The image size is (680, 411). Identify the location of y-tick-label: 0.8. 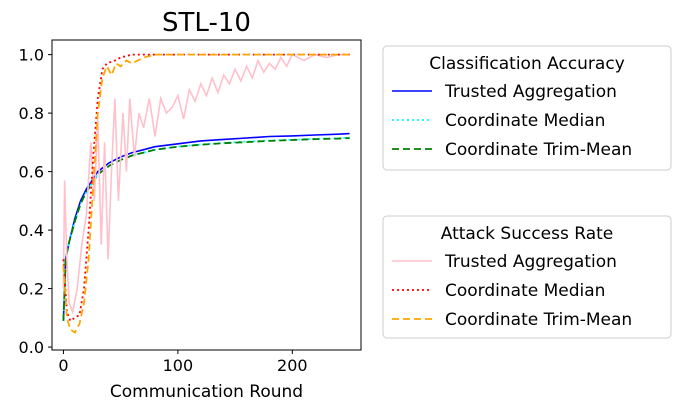
(31, 113).